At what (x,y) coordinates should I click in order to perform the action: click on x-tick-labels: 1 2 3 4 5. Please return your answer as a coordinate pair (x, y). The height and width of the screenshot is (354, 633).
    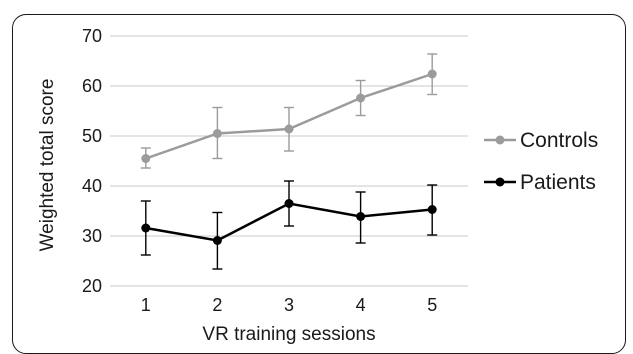
    Looking at the image, I should click on (289, 305).